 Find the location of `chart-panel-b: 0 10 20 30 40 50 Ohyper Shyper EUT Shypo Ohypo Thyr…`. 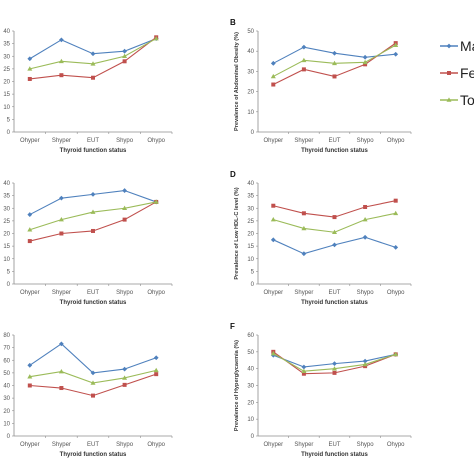

chart-panel-b: 0 10 20 30 40 50 Ohyper Shyper EUT Shypo Ohypo Thyr… is located at coordinates (321, 86).